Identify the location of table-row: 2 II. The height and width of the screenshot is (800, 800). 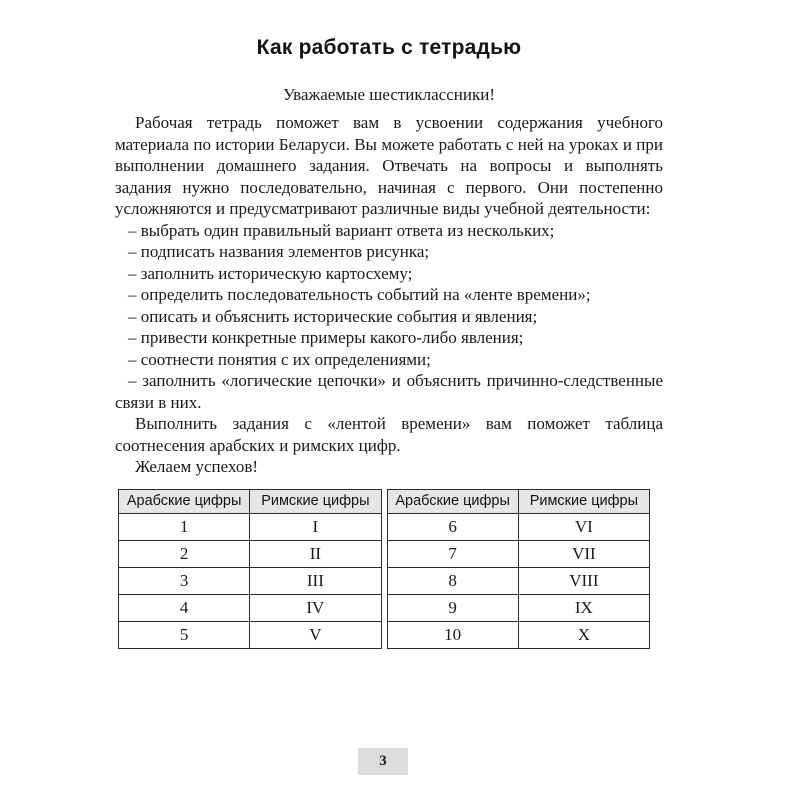
(249, 553).